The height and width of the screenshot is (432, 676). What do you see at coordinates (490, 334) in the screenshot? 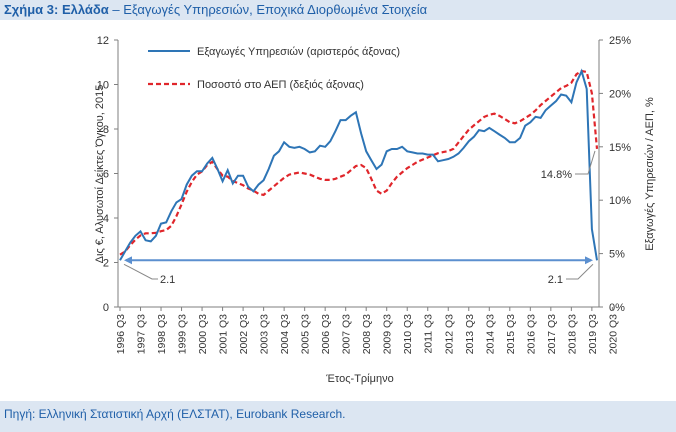
I see `x-tick-label: 2014 Q3` at bounding box center [490, 334].